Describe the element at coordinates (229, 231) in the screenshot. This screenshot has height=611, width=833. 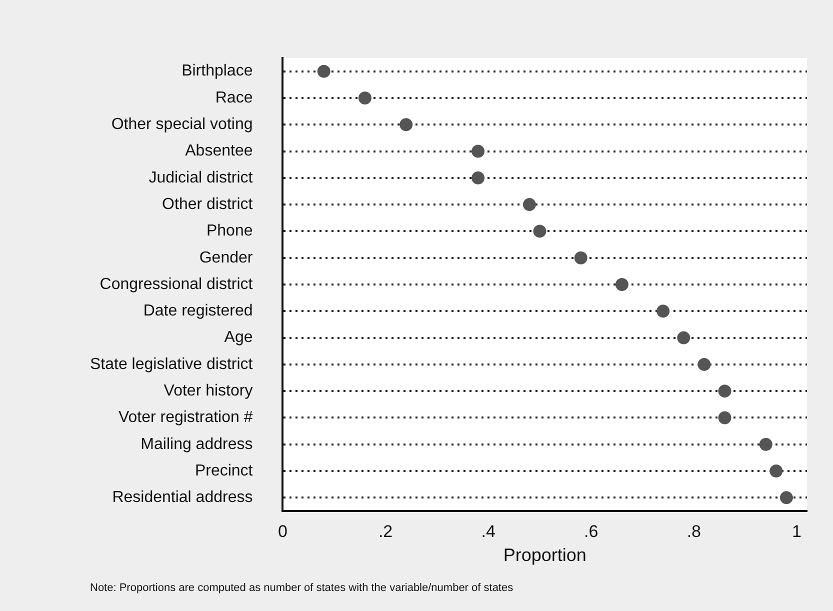
I see `y-tick-label: Phone` at that location.